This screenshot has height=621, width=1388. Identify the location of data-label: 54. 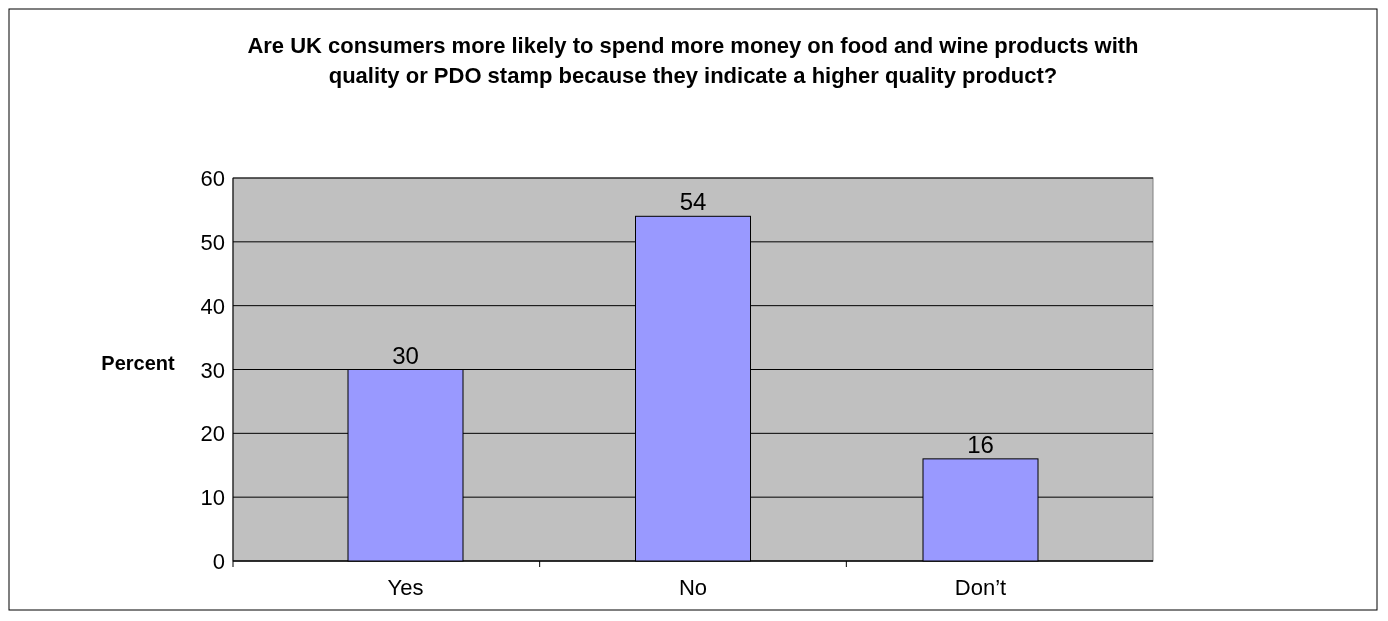
(693, 202).